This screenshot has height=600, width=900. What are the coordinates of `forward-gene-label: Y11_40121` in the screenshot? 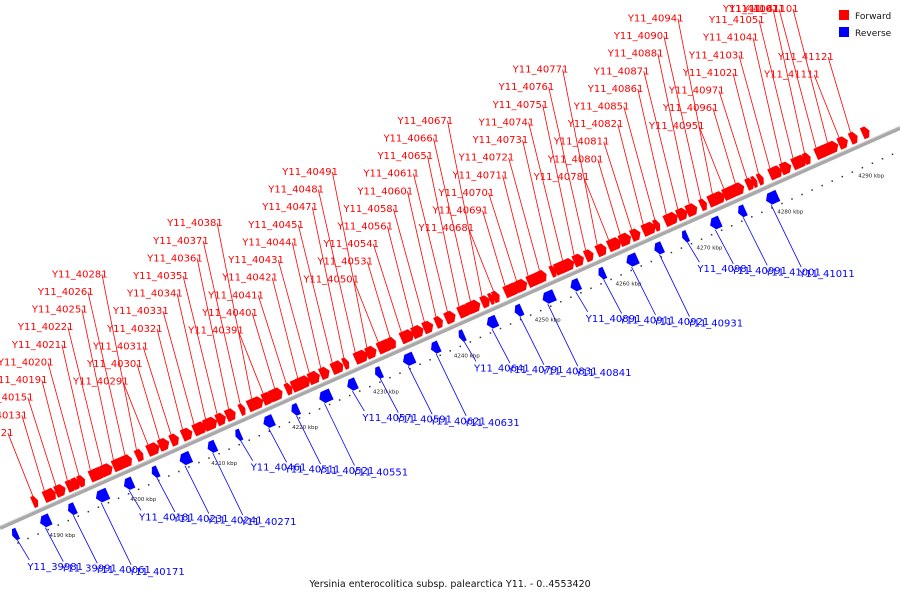 It's located at (6, 433).